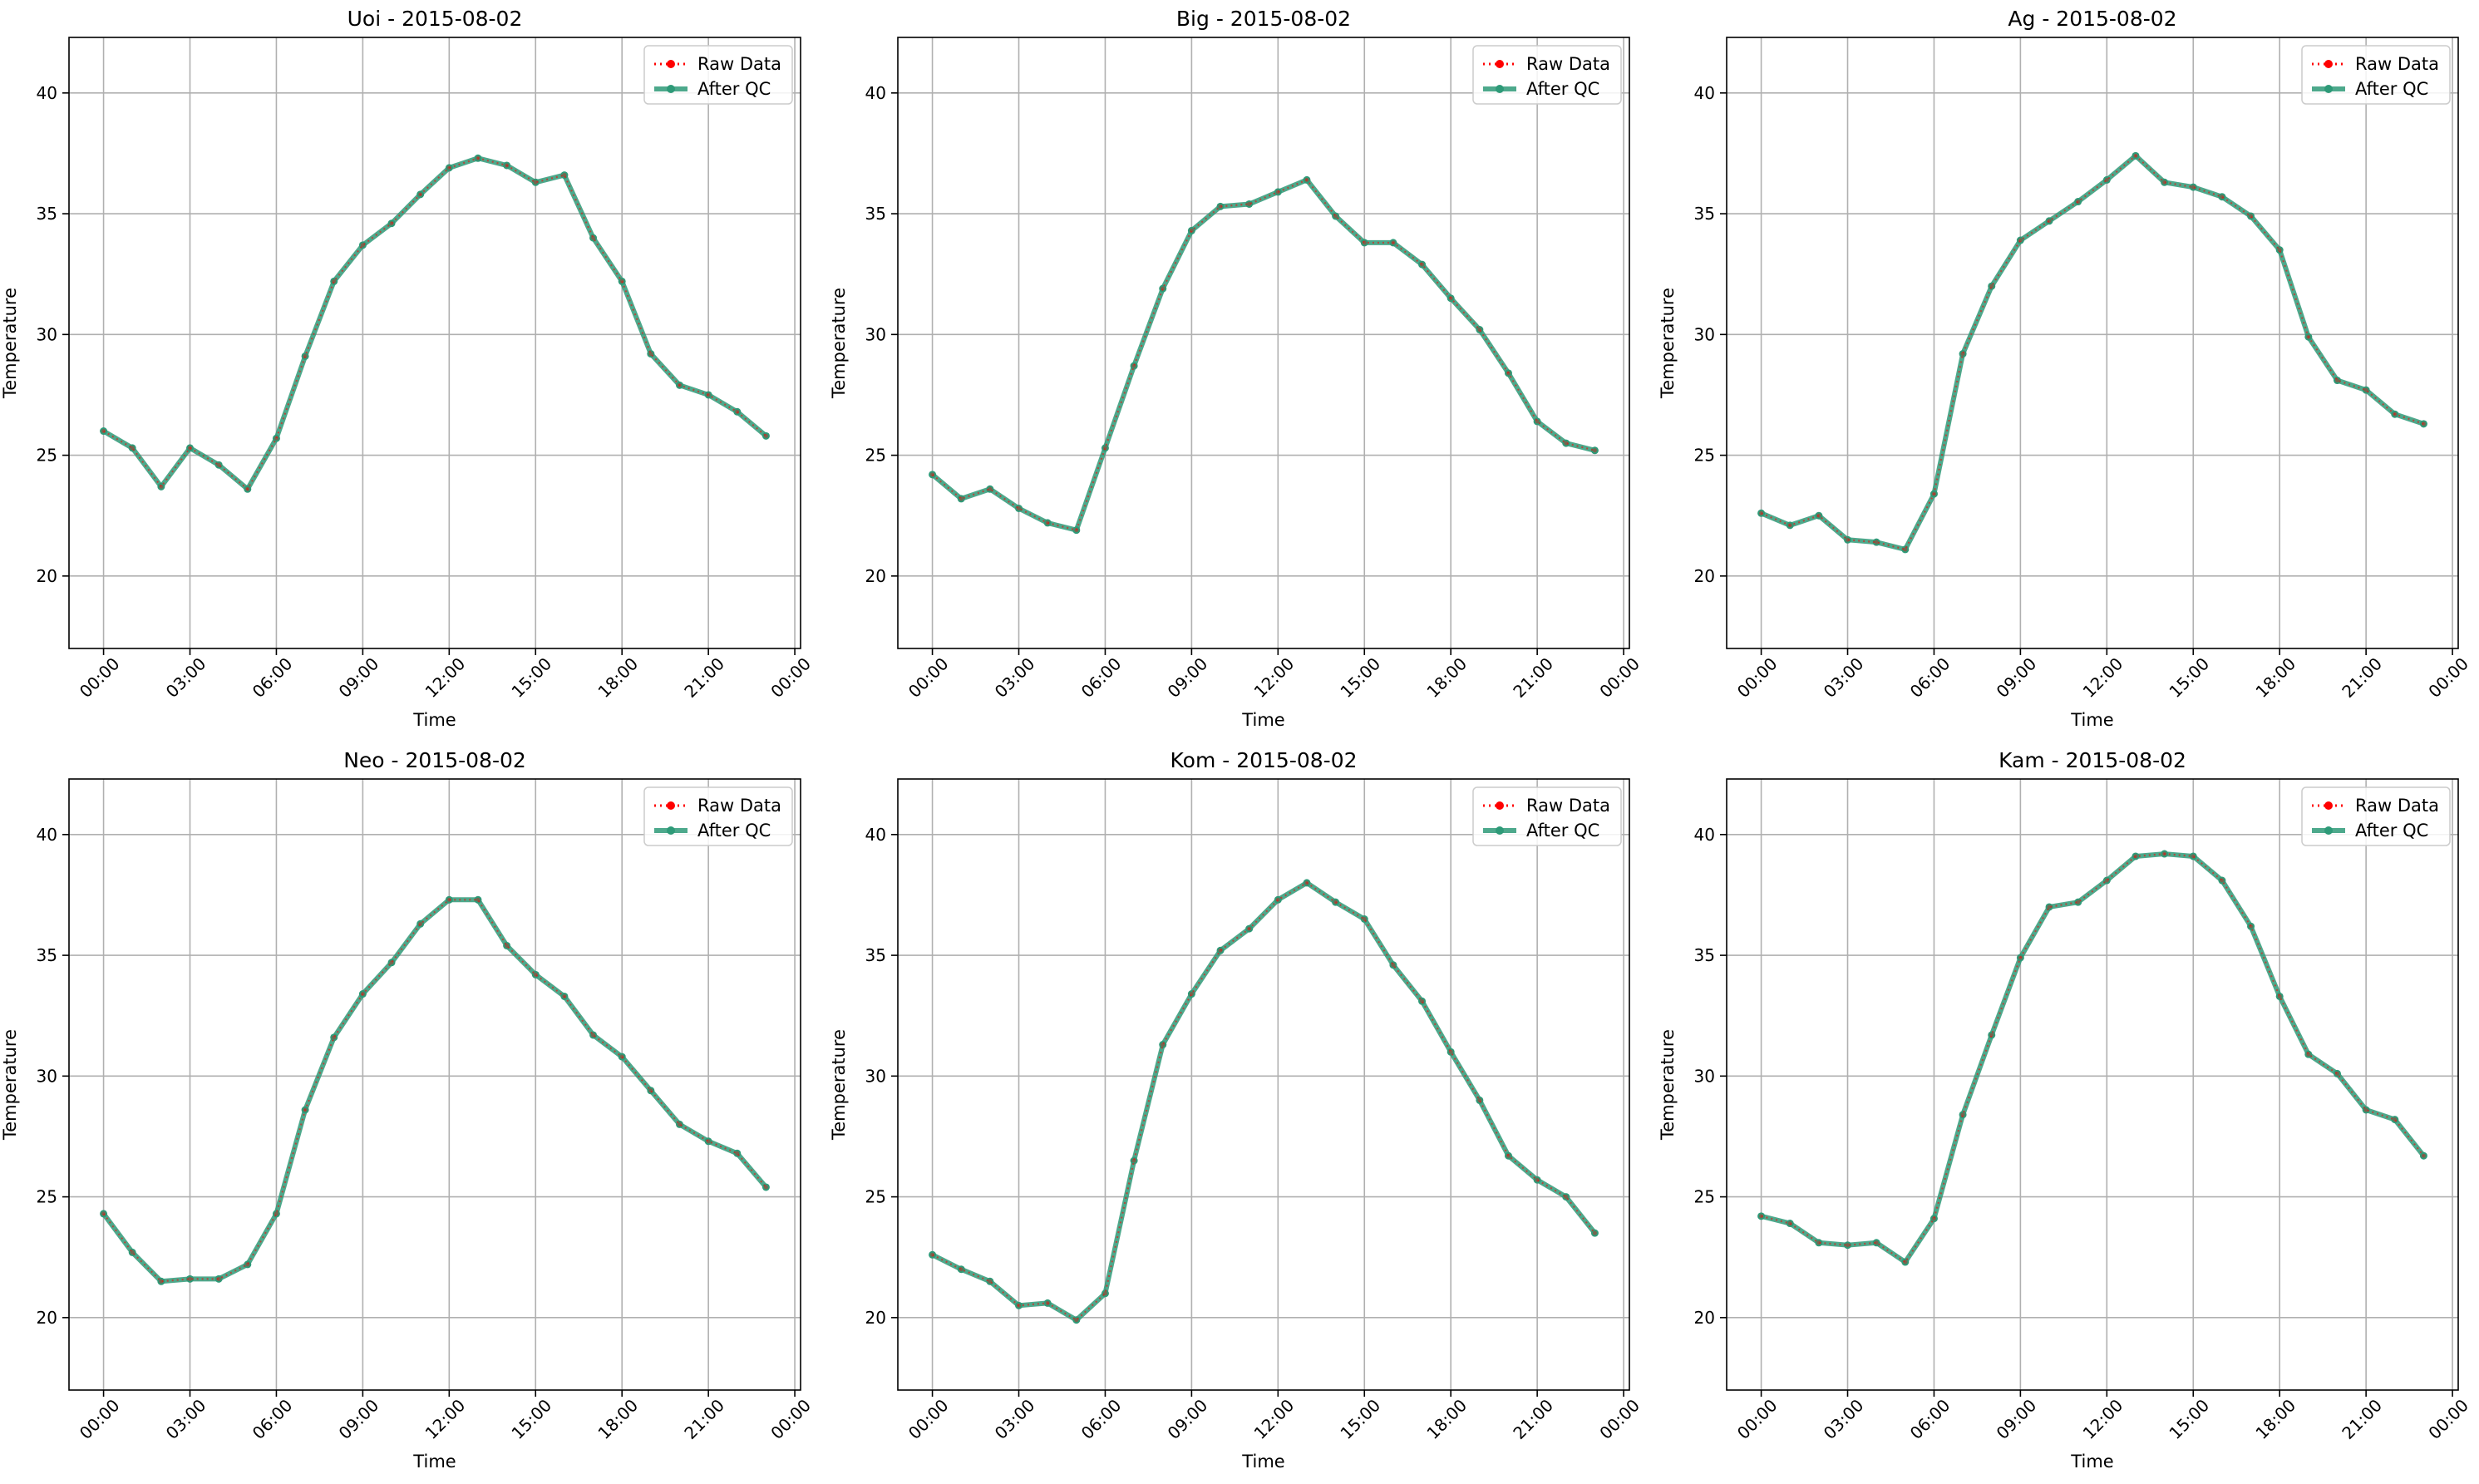 The image size is (2479, 1484). What do you see at coordinates (1500, 805) in the screenshot?
I see `legend-raw-data-marker` at bounding box center [1500, 805].